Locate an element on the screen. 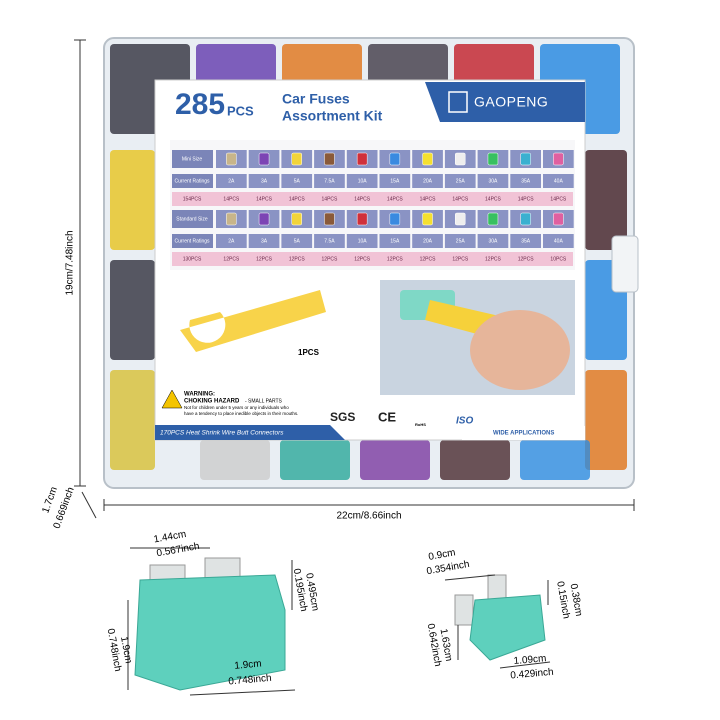  cert: RoHS is located at coordinates (420, 424).